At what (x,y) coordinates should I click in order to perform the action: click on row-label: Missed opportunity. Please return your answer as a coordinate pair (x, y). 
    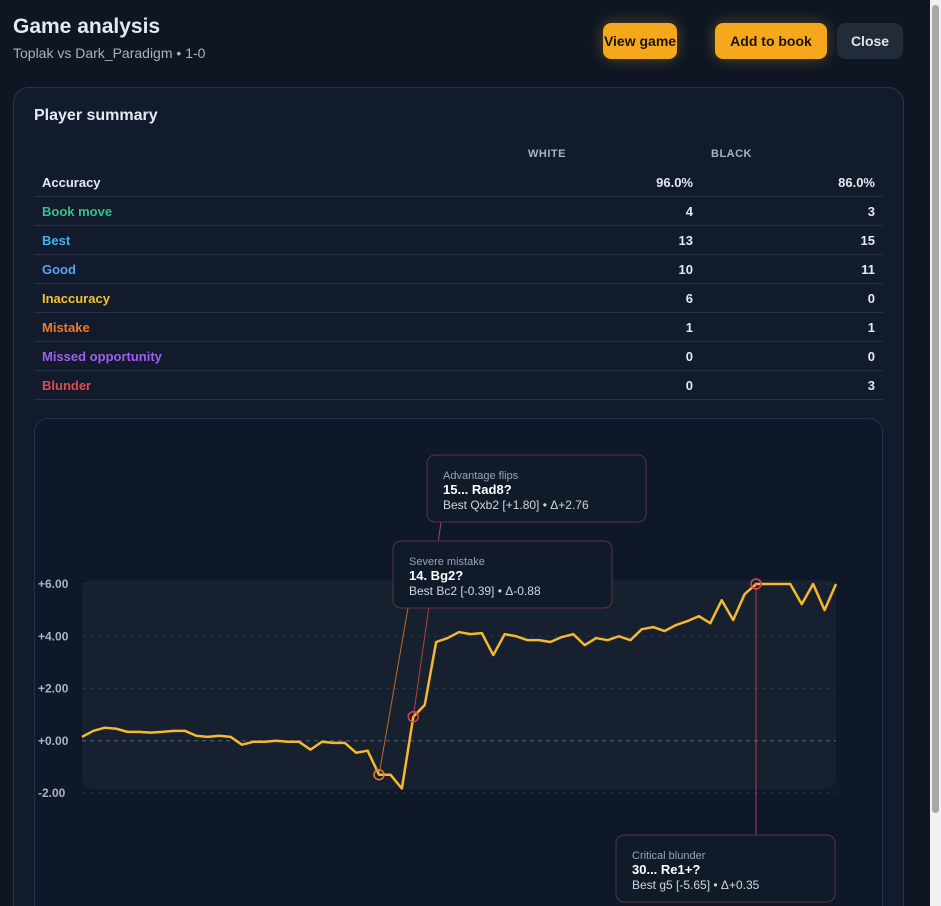
    Looking at the image, I should click on (276, 356).